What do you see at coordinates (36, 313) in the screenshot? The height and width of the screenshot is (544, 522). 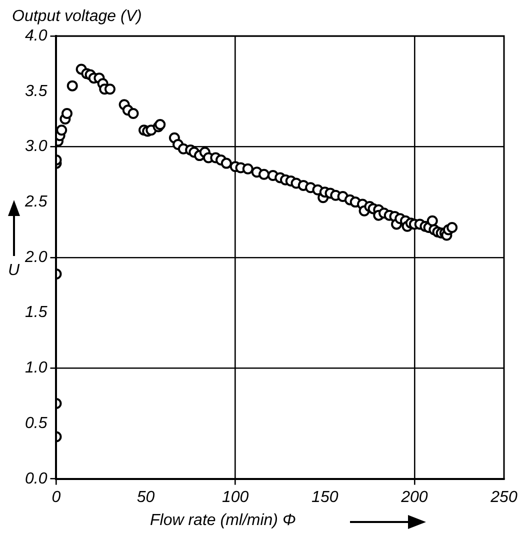 I see `y-tick-label: 1.5` at bounding box center [36, 313].